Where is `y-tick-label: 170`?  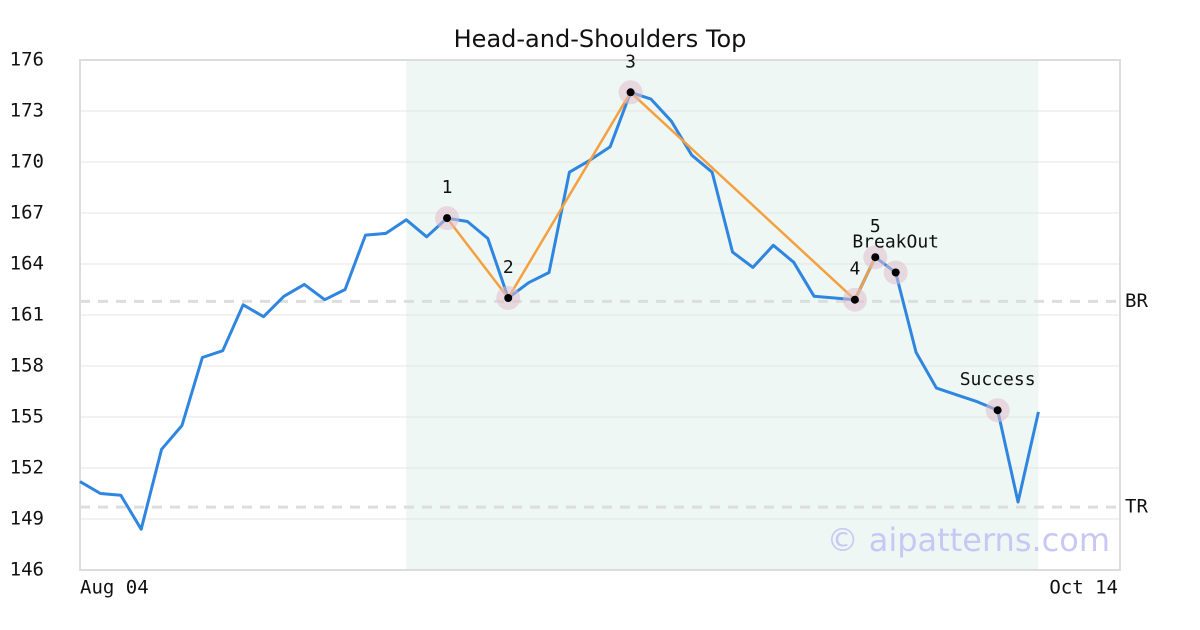
y-tick-label: 170 is located at coordinates (27, 162).